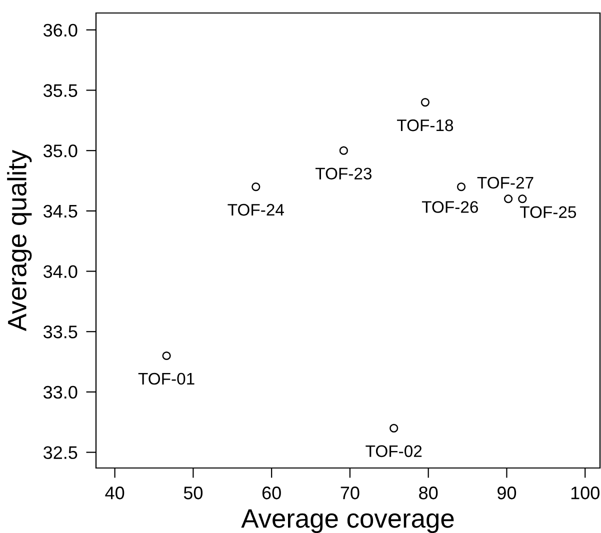  Describe the element at coordinates (60, 453) in the screenshot. I see `y-tick-label: 32.5` at that location.